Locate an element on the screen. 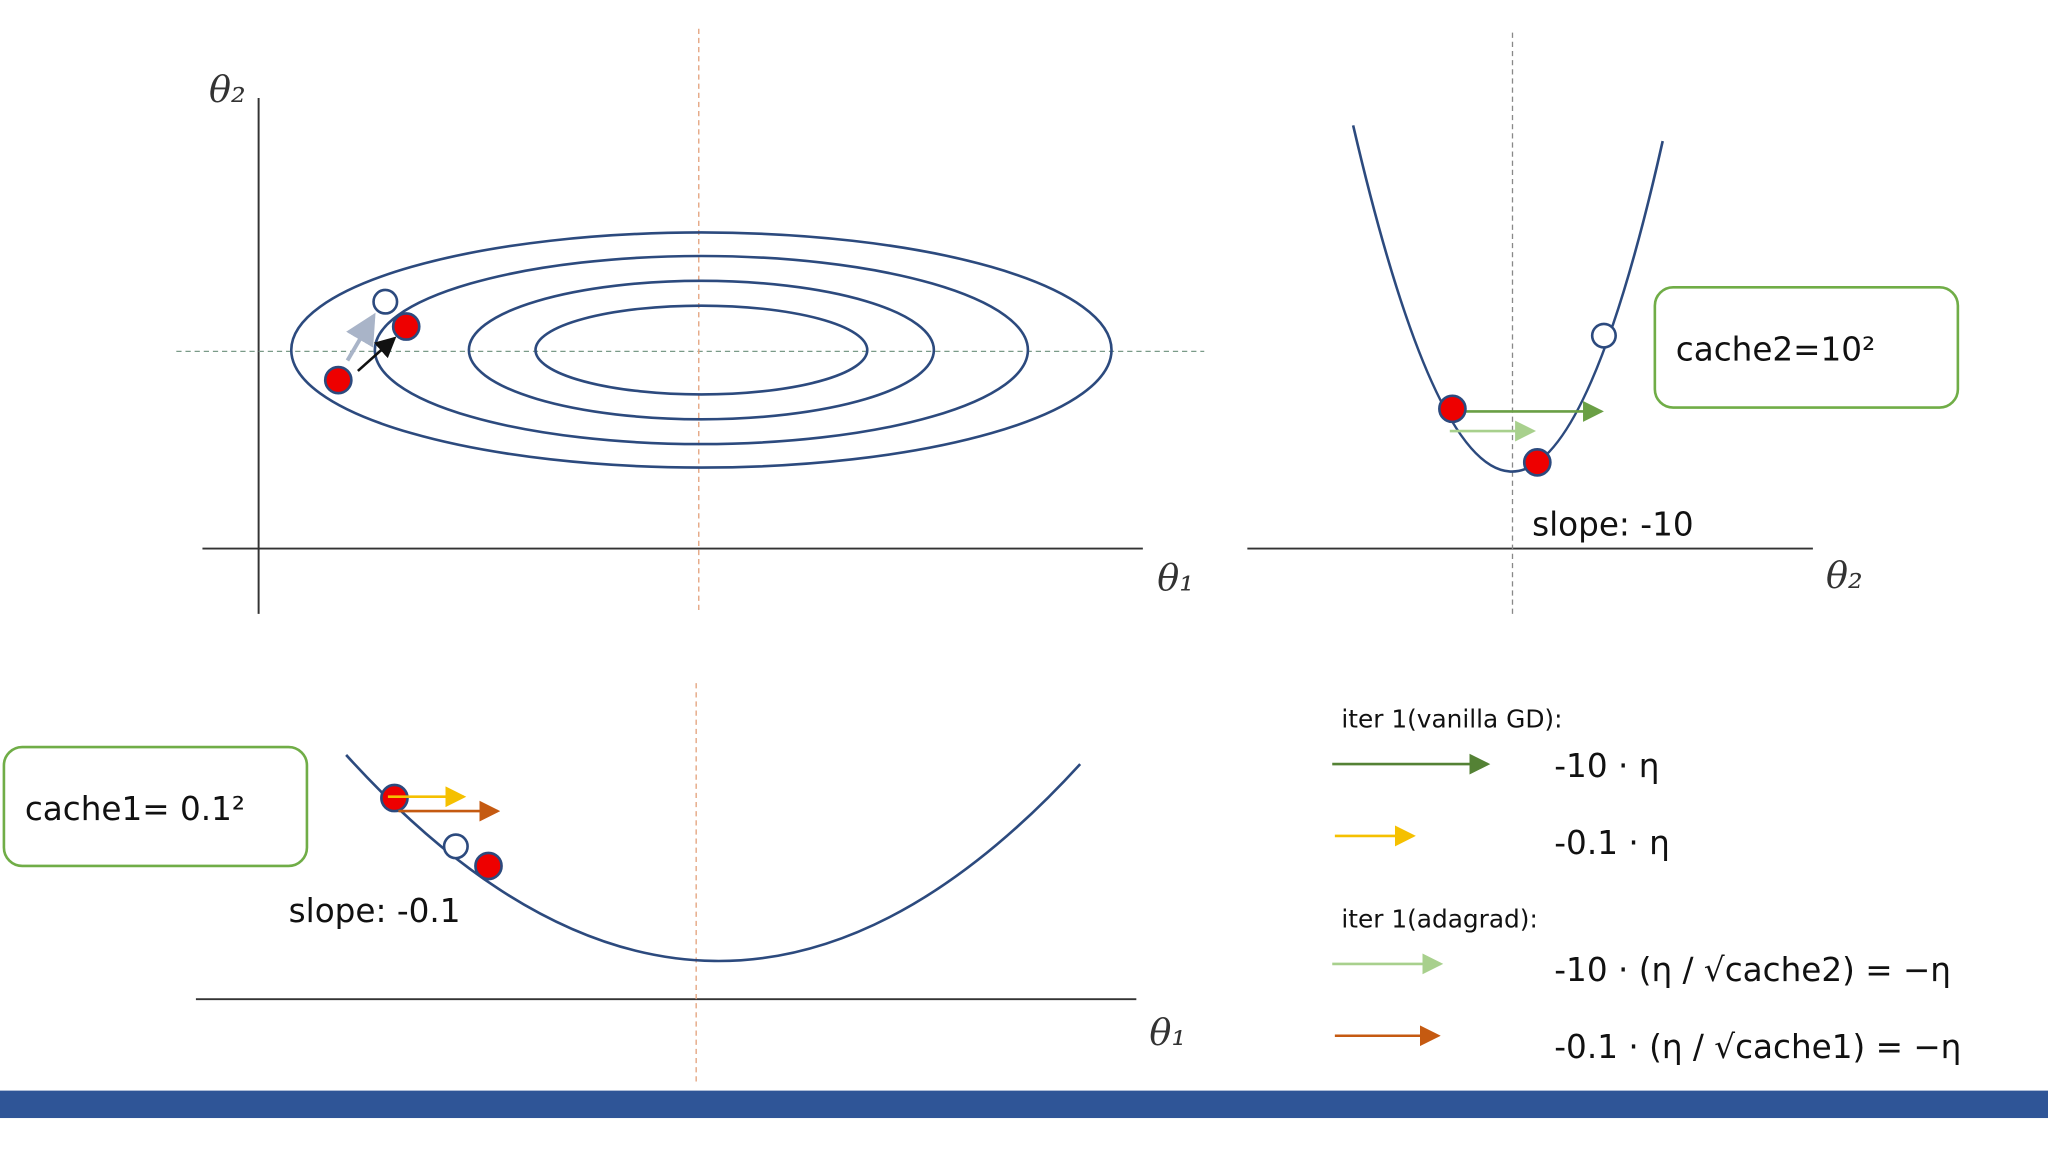 This screenshot has height=1152, width=2048. legend-title: iter 1(vanilla GD): is located at coordinates (1451, 719).